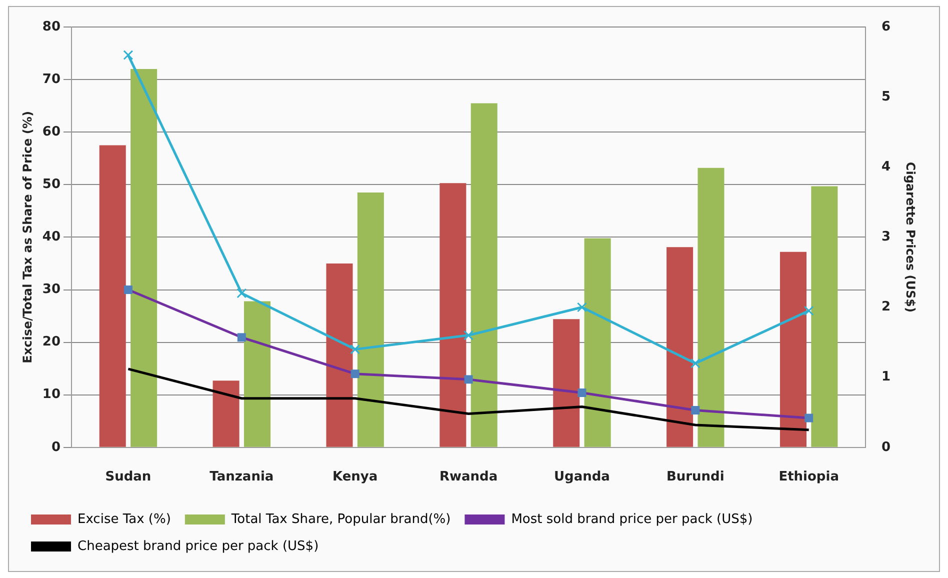  What do you see at coordinates (911, 237) in the screenshot?
I see `y2-axis-title: Cigarette Prices (US$)` at bounding box center [911, 237].